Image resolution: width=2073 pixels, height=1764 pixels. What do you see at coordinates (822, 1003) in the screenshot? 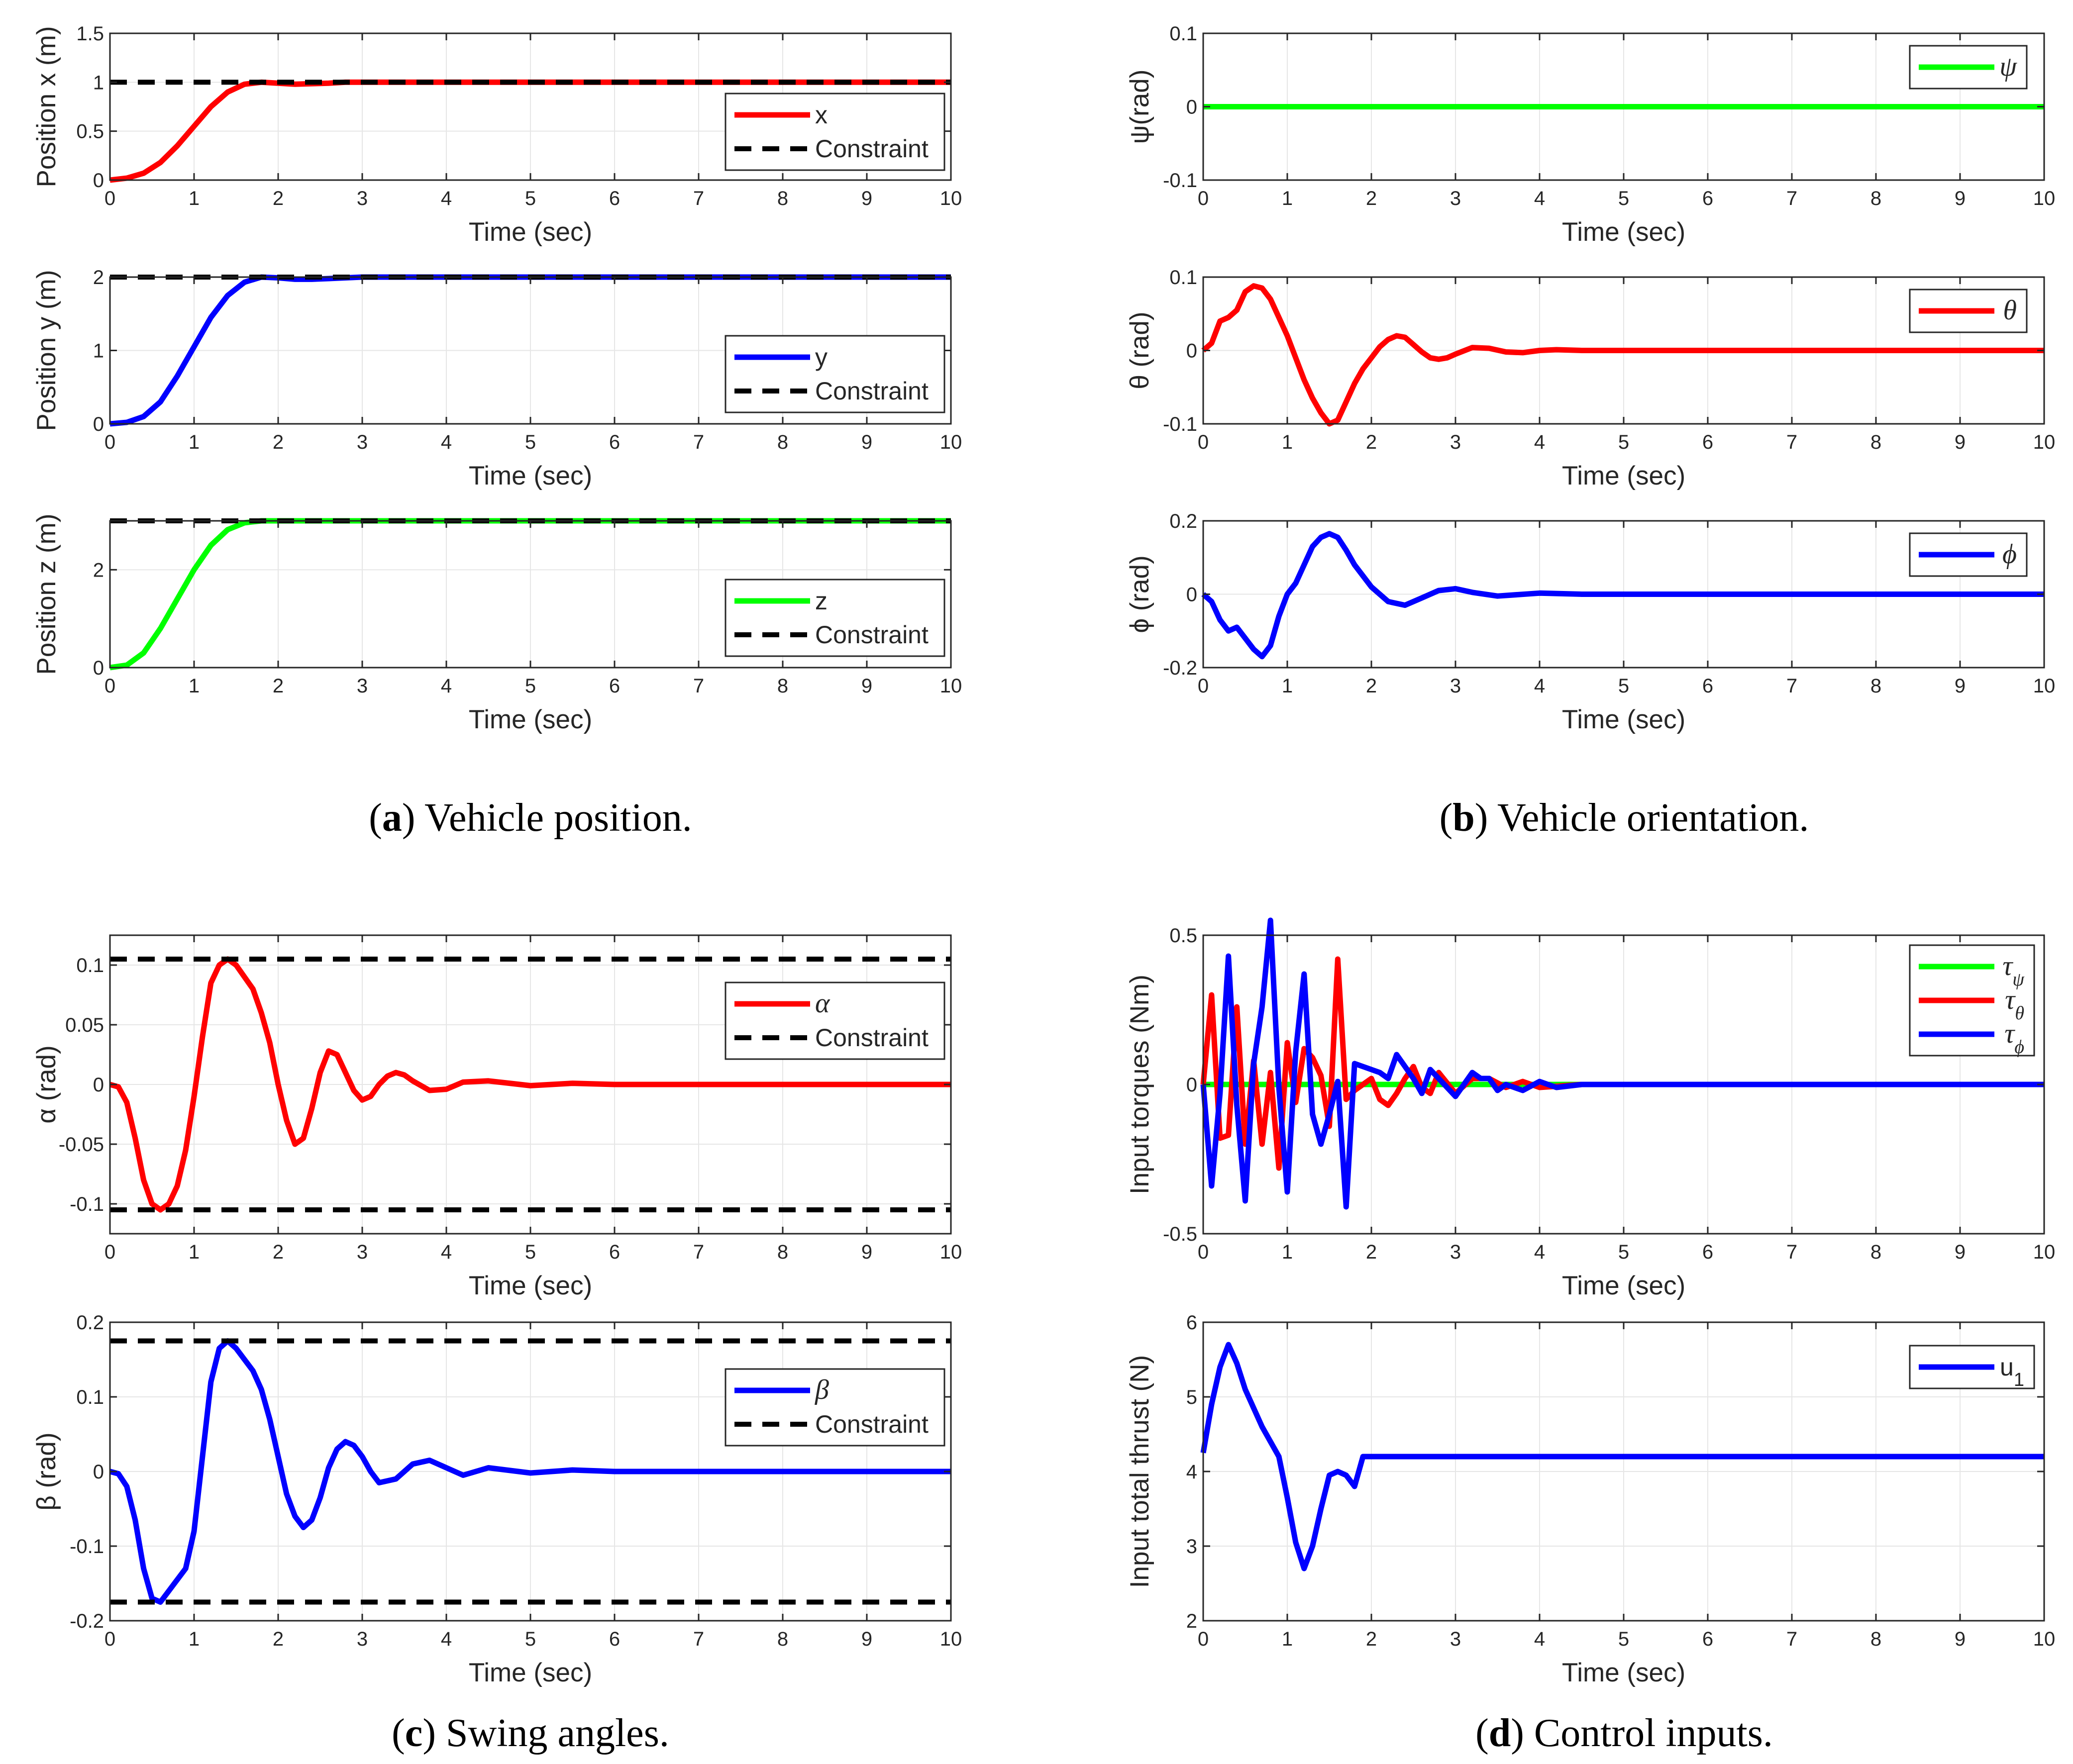
I see `legend-label: α` at bounding box center [822, 1003].